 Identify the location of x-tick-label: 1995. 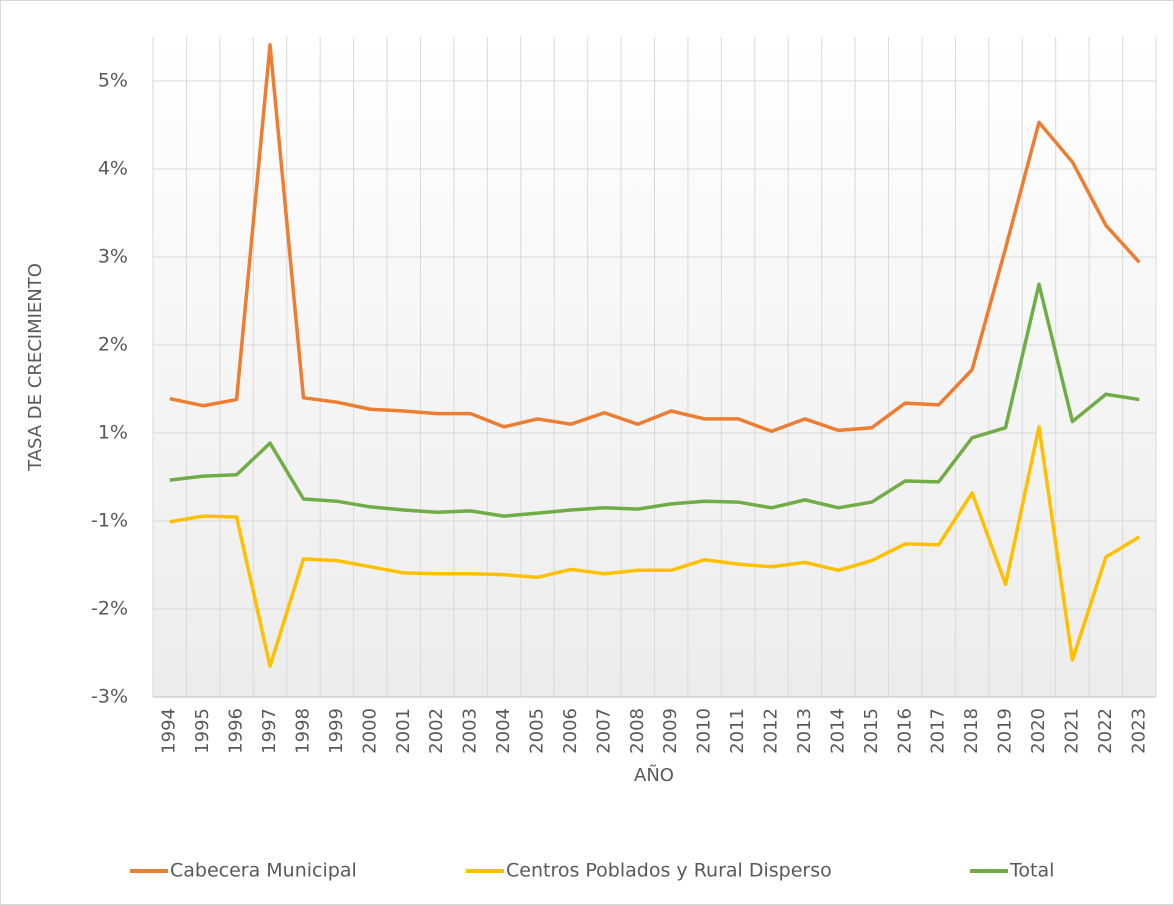
(202, 731).